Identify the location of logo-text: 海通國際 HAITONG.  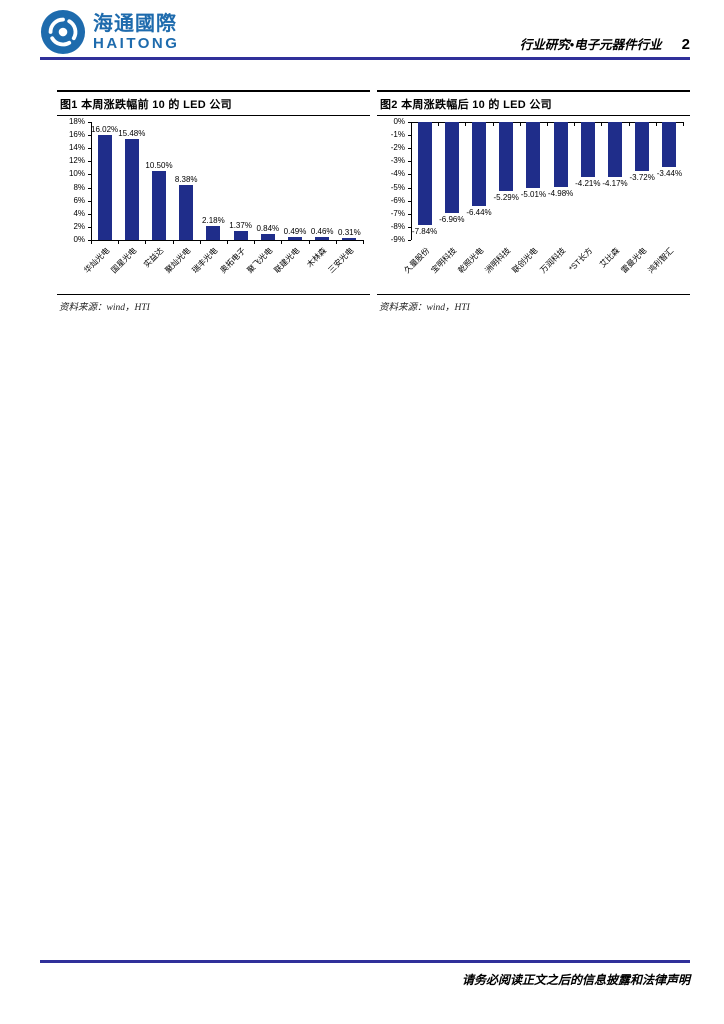
(136, 32).